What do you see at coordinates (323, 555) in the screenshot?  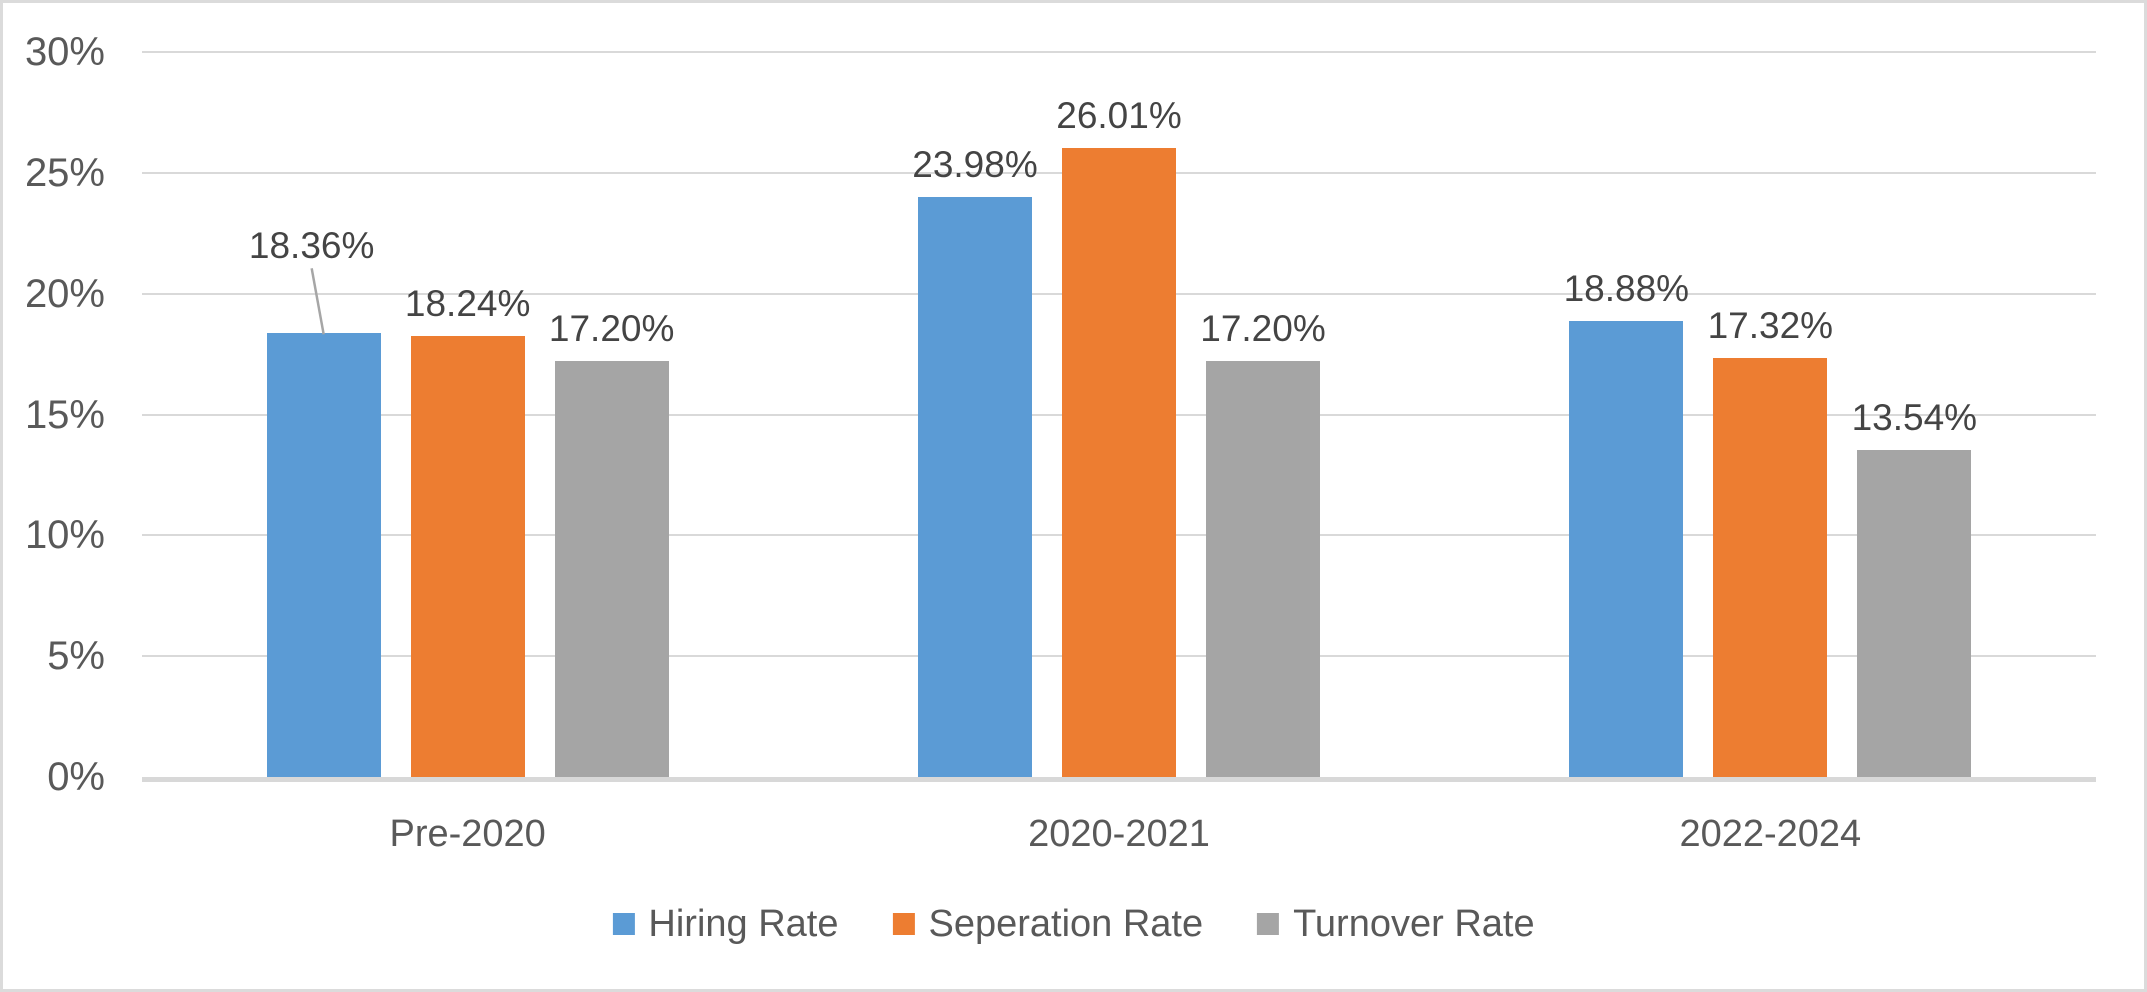 I see `bar-hiring-rate-pre-2020` at bounding box center [323, 555].